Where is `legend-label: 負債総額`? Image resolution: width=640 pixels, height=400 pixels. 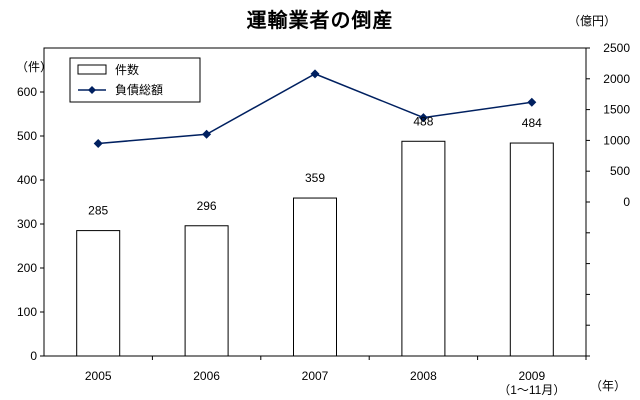
legend-label: 負債総額 is located at coordinates (139, 89).